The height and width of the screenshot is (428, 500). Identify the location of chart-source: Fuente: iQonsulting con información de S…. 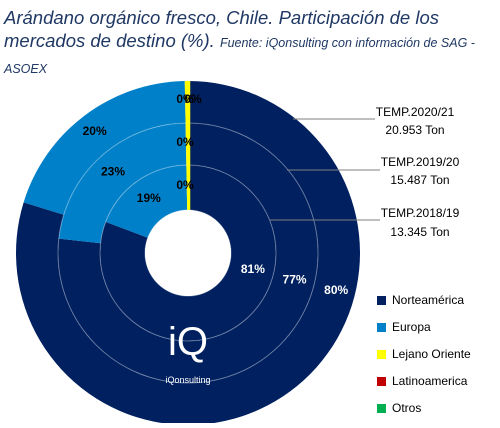
(239, 56).